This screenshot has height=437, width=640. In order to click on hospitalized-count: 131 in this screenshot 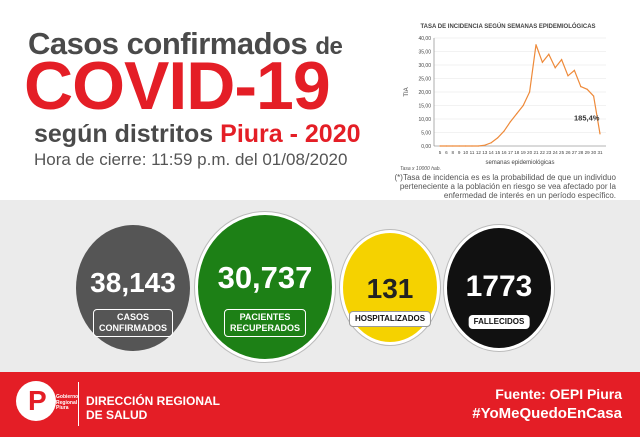, I will do `click(390, 288)`.